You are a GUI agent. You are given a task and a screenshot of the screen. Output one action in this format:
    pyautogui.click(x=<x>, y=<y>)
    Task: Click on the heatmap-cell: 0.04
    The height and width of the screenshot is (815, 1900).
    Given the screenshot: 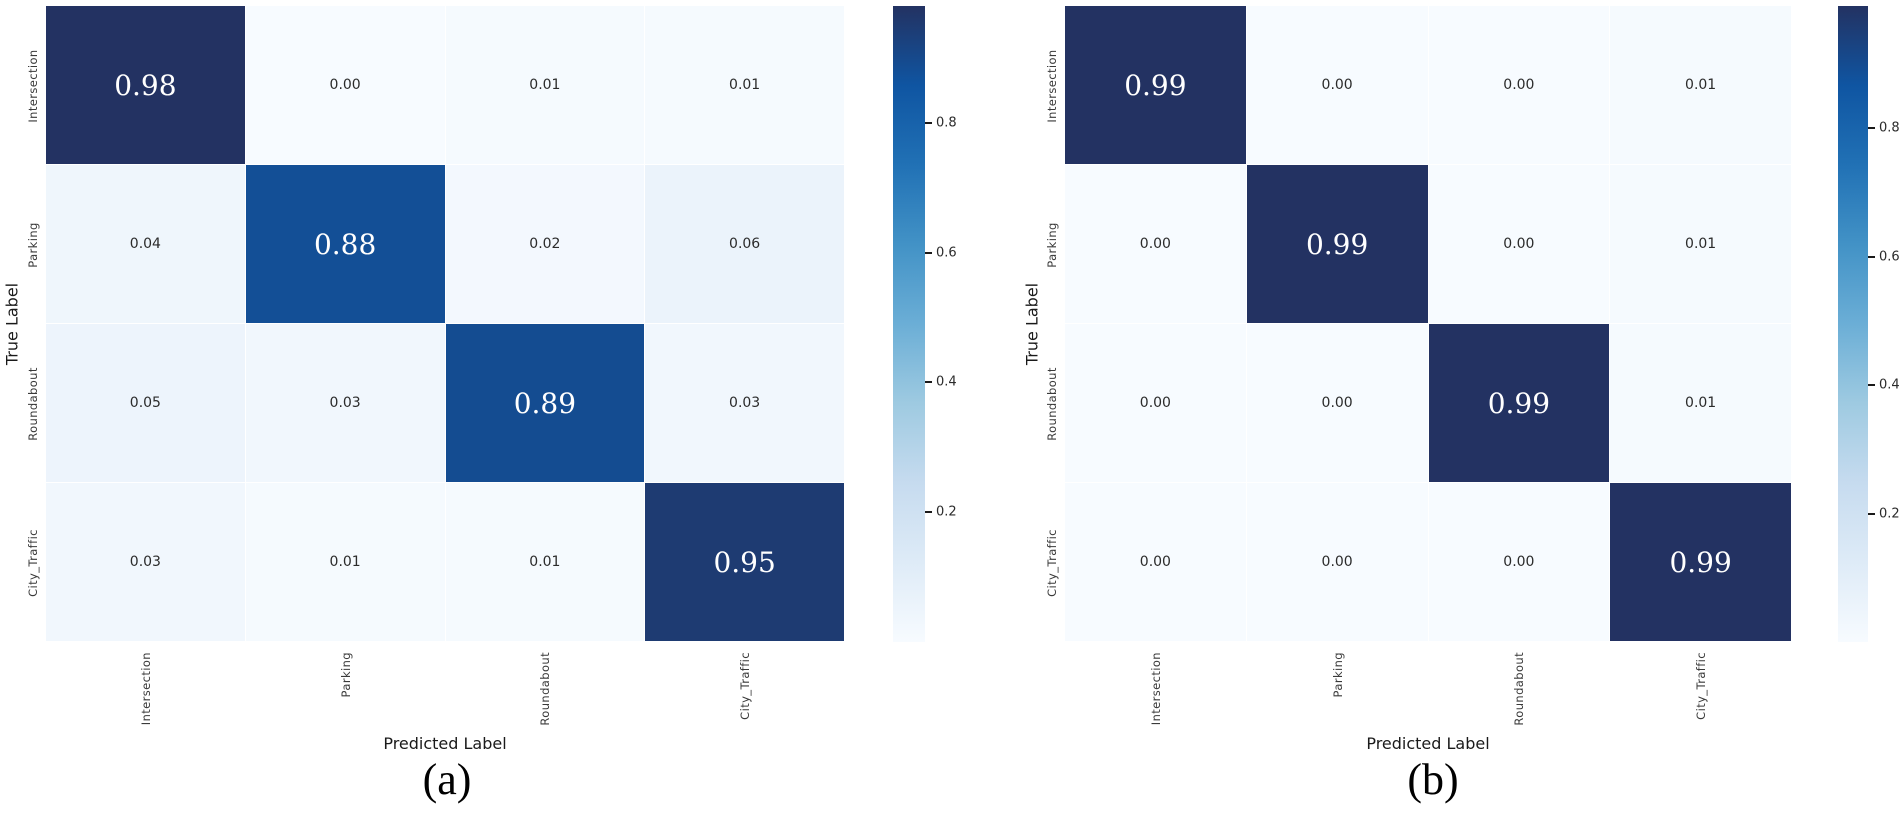 What is the action you would take?
    pyautogui.click(x=145, y=244)
    